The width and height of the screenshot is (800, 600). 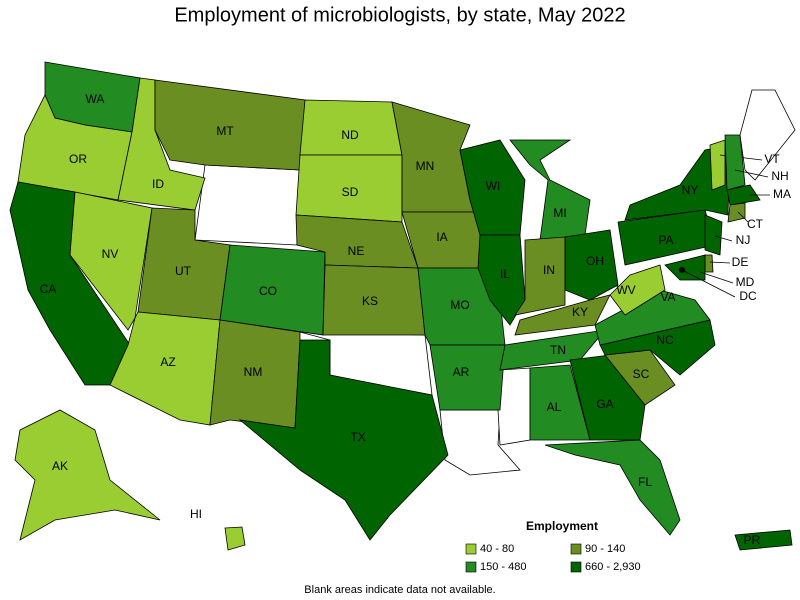 What do you see at coordinates (558, 350) in the screenshot?
I see `state-label: TN` at bounding box center [558, 350].